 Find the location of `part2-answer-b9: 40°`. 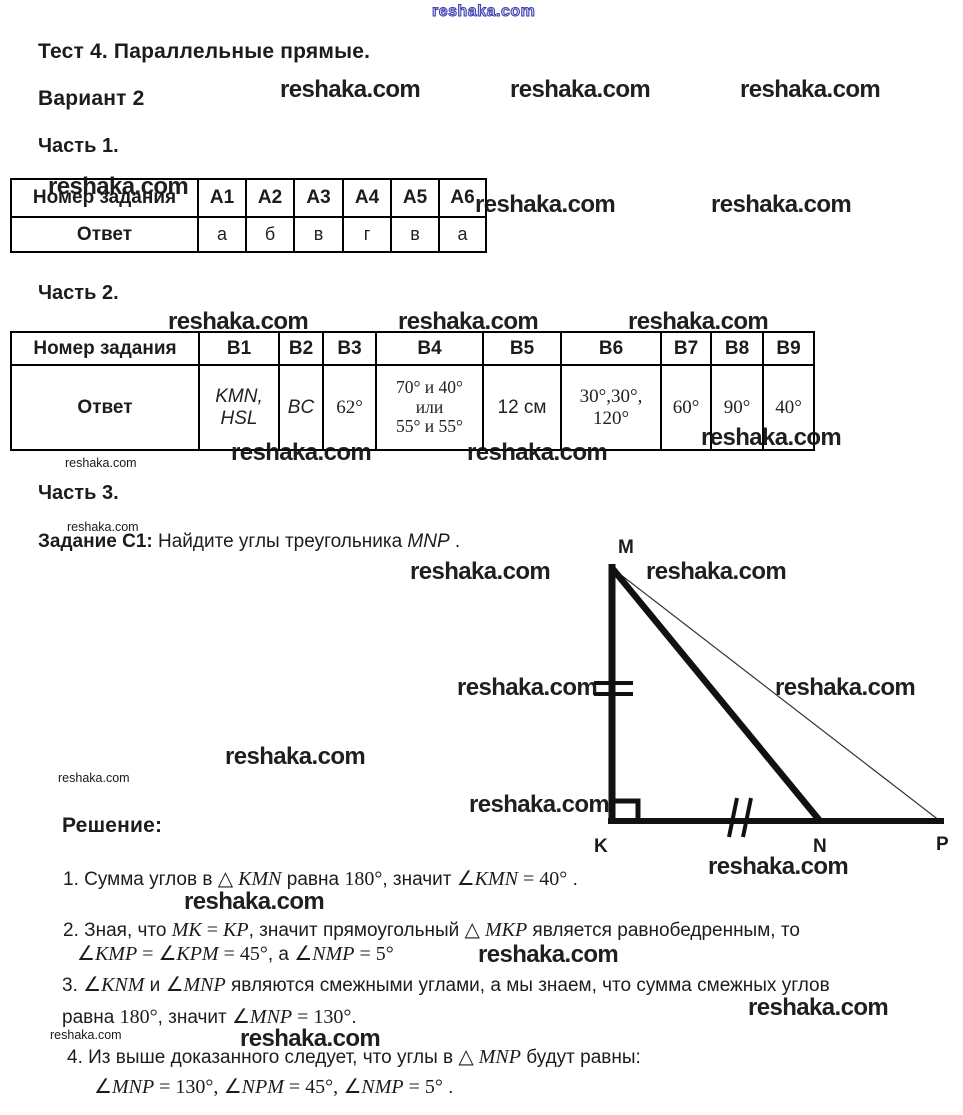

part2-answer-b9: 40° is located at coordinates (788, 407).